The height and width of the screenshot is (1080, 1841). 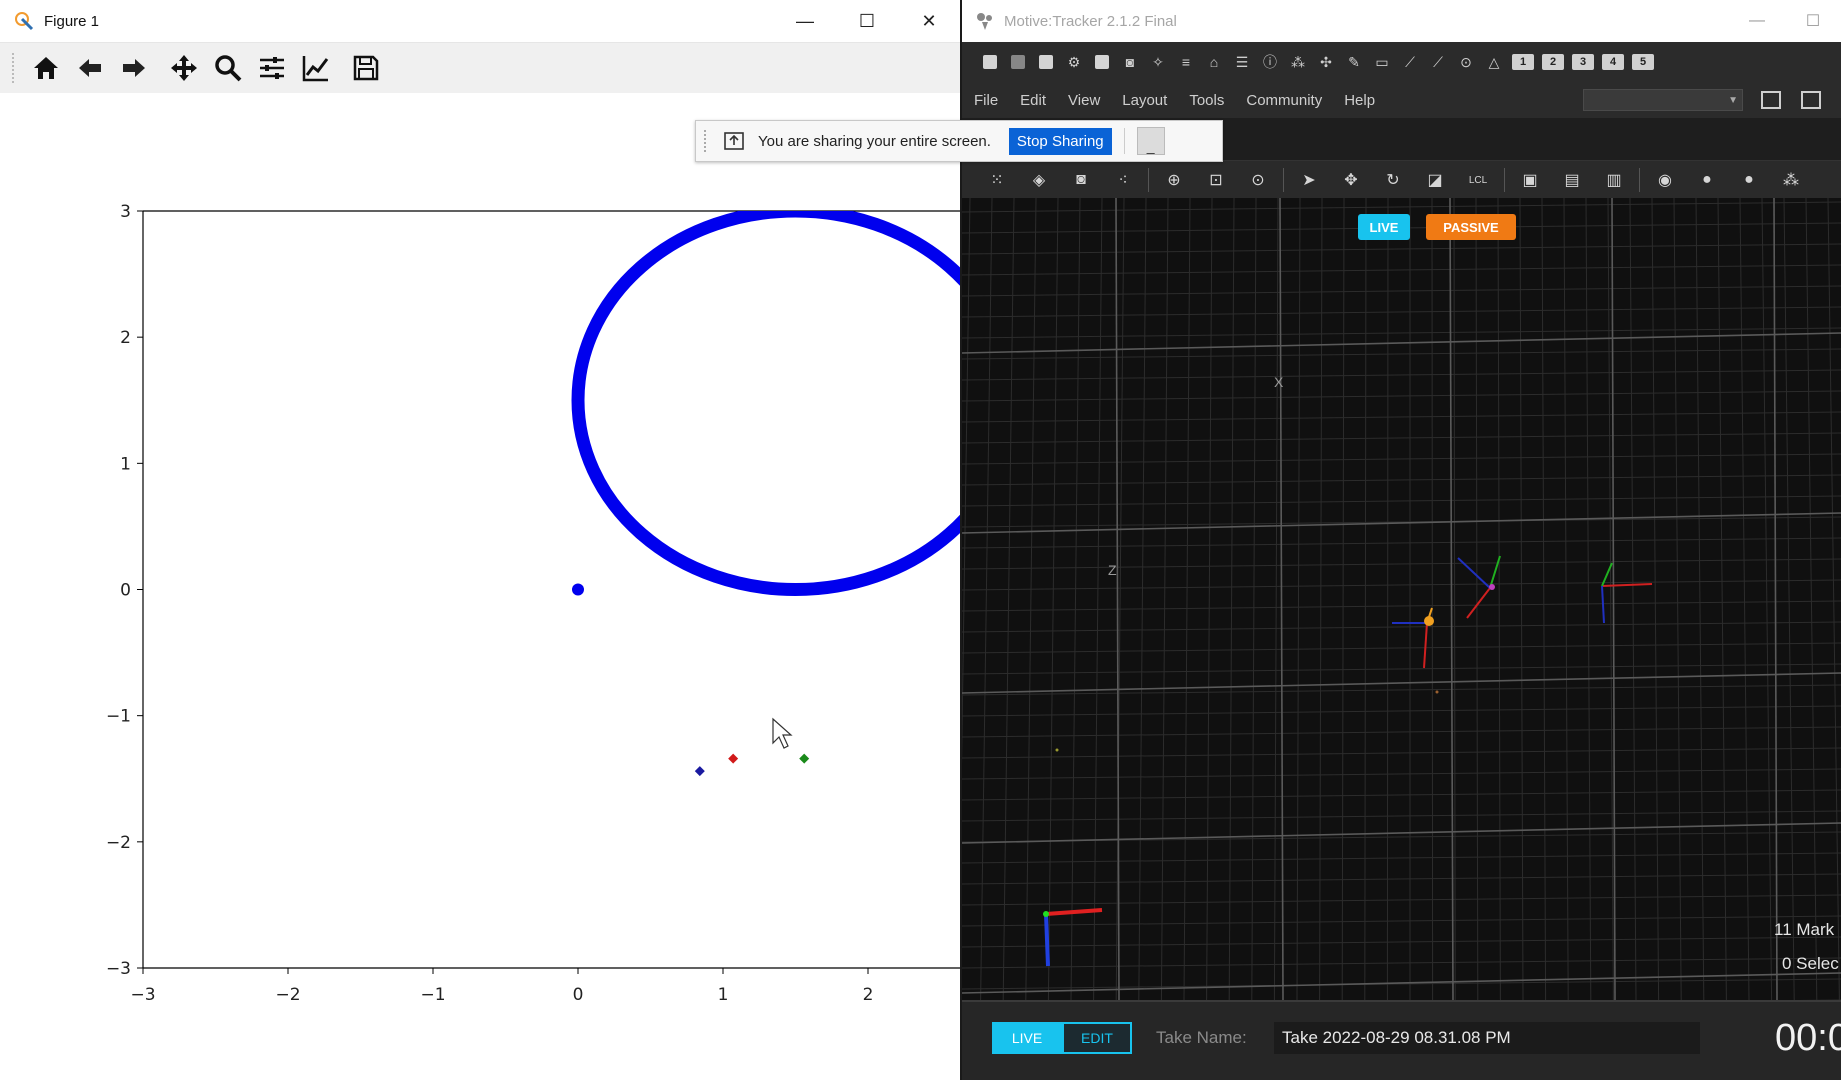 I want to click on forward-button, so click(x=134, y=68).